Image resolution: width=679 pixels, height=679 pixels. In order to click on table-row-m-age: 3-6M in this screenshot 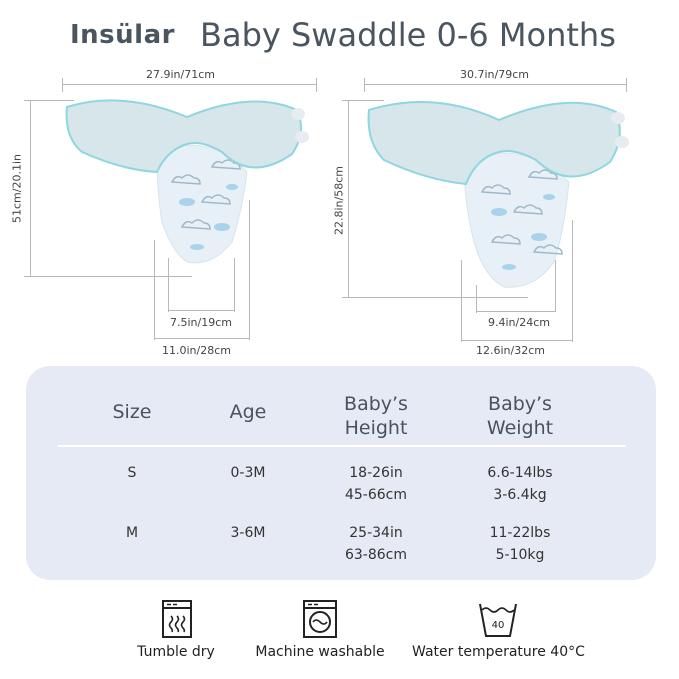, I will do `click(248, 533)`.